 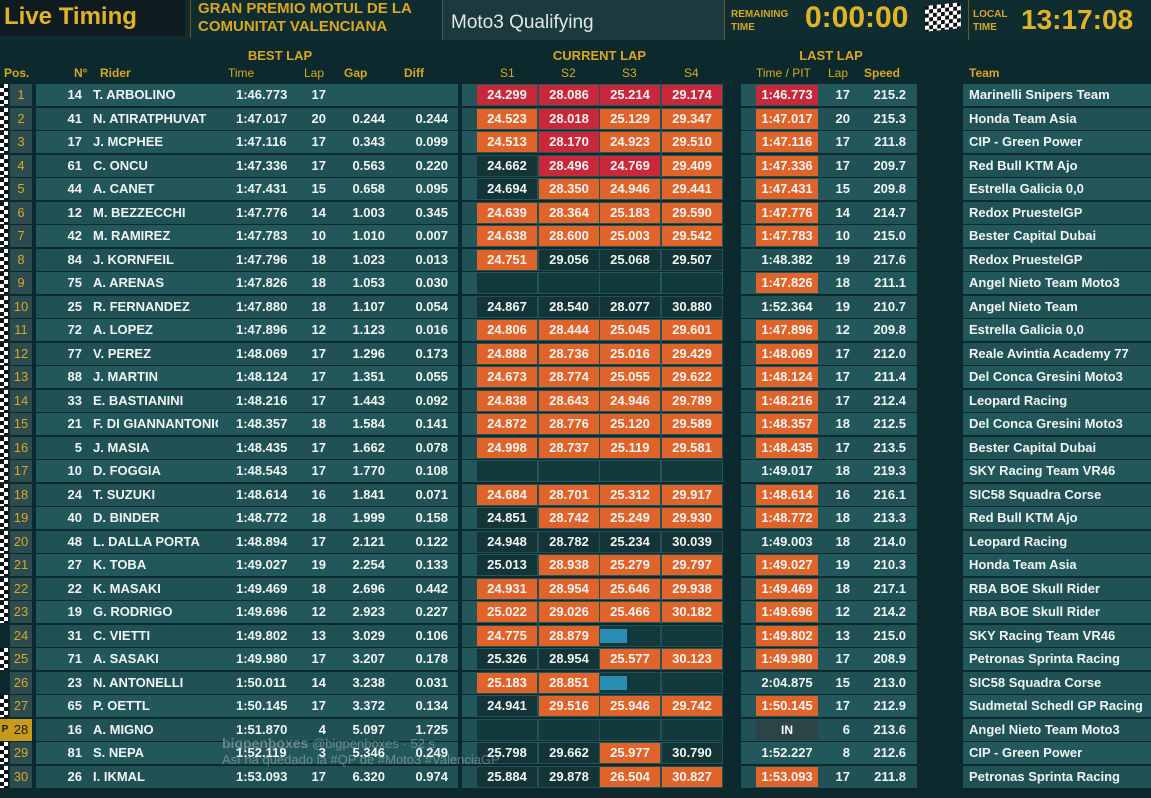 What do you see at coordinates (127, 470) in the screenshot?
I see `rider-name: D. FOGGIA` at bounding box center [127, 470].